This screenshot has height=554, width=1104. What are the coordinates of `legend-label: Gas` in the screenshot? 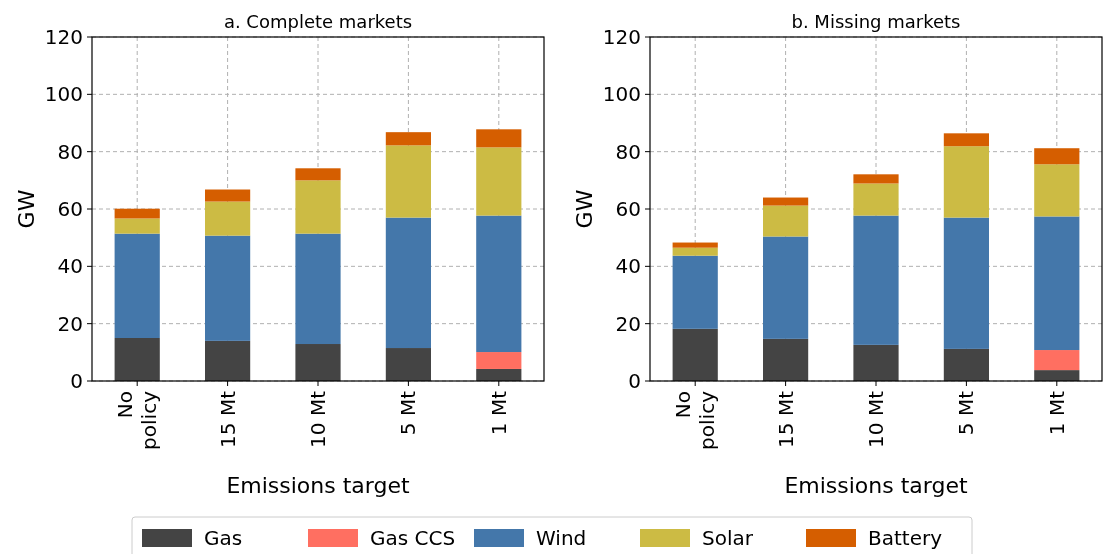 It's located at (223, 538).